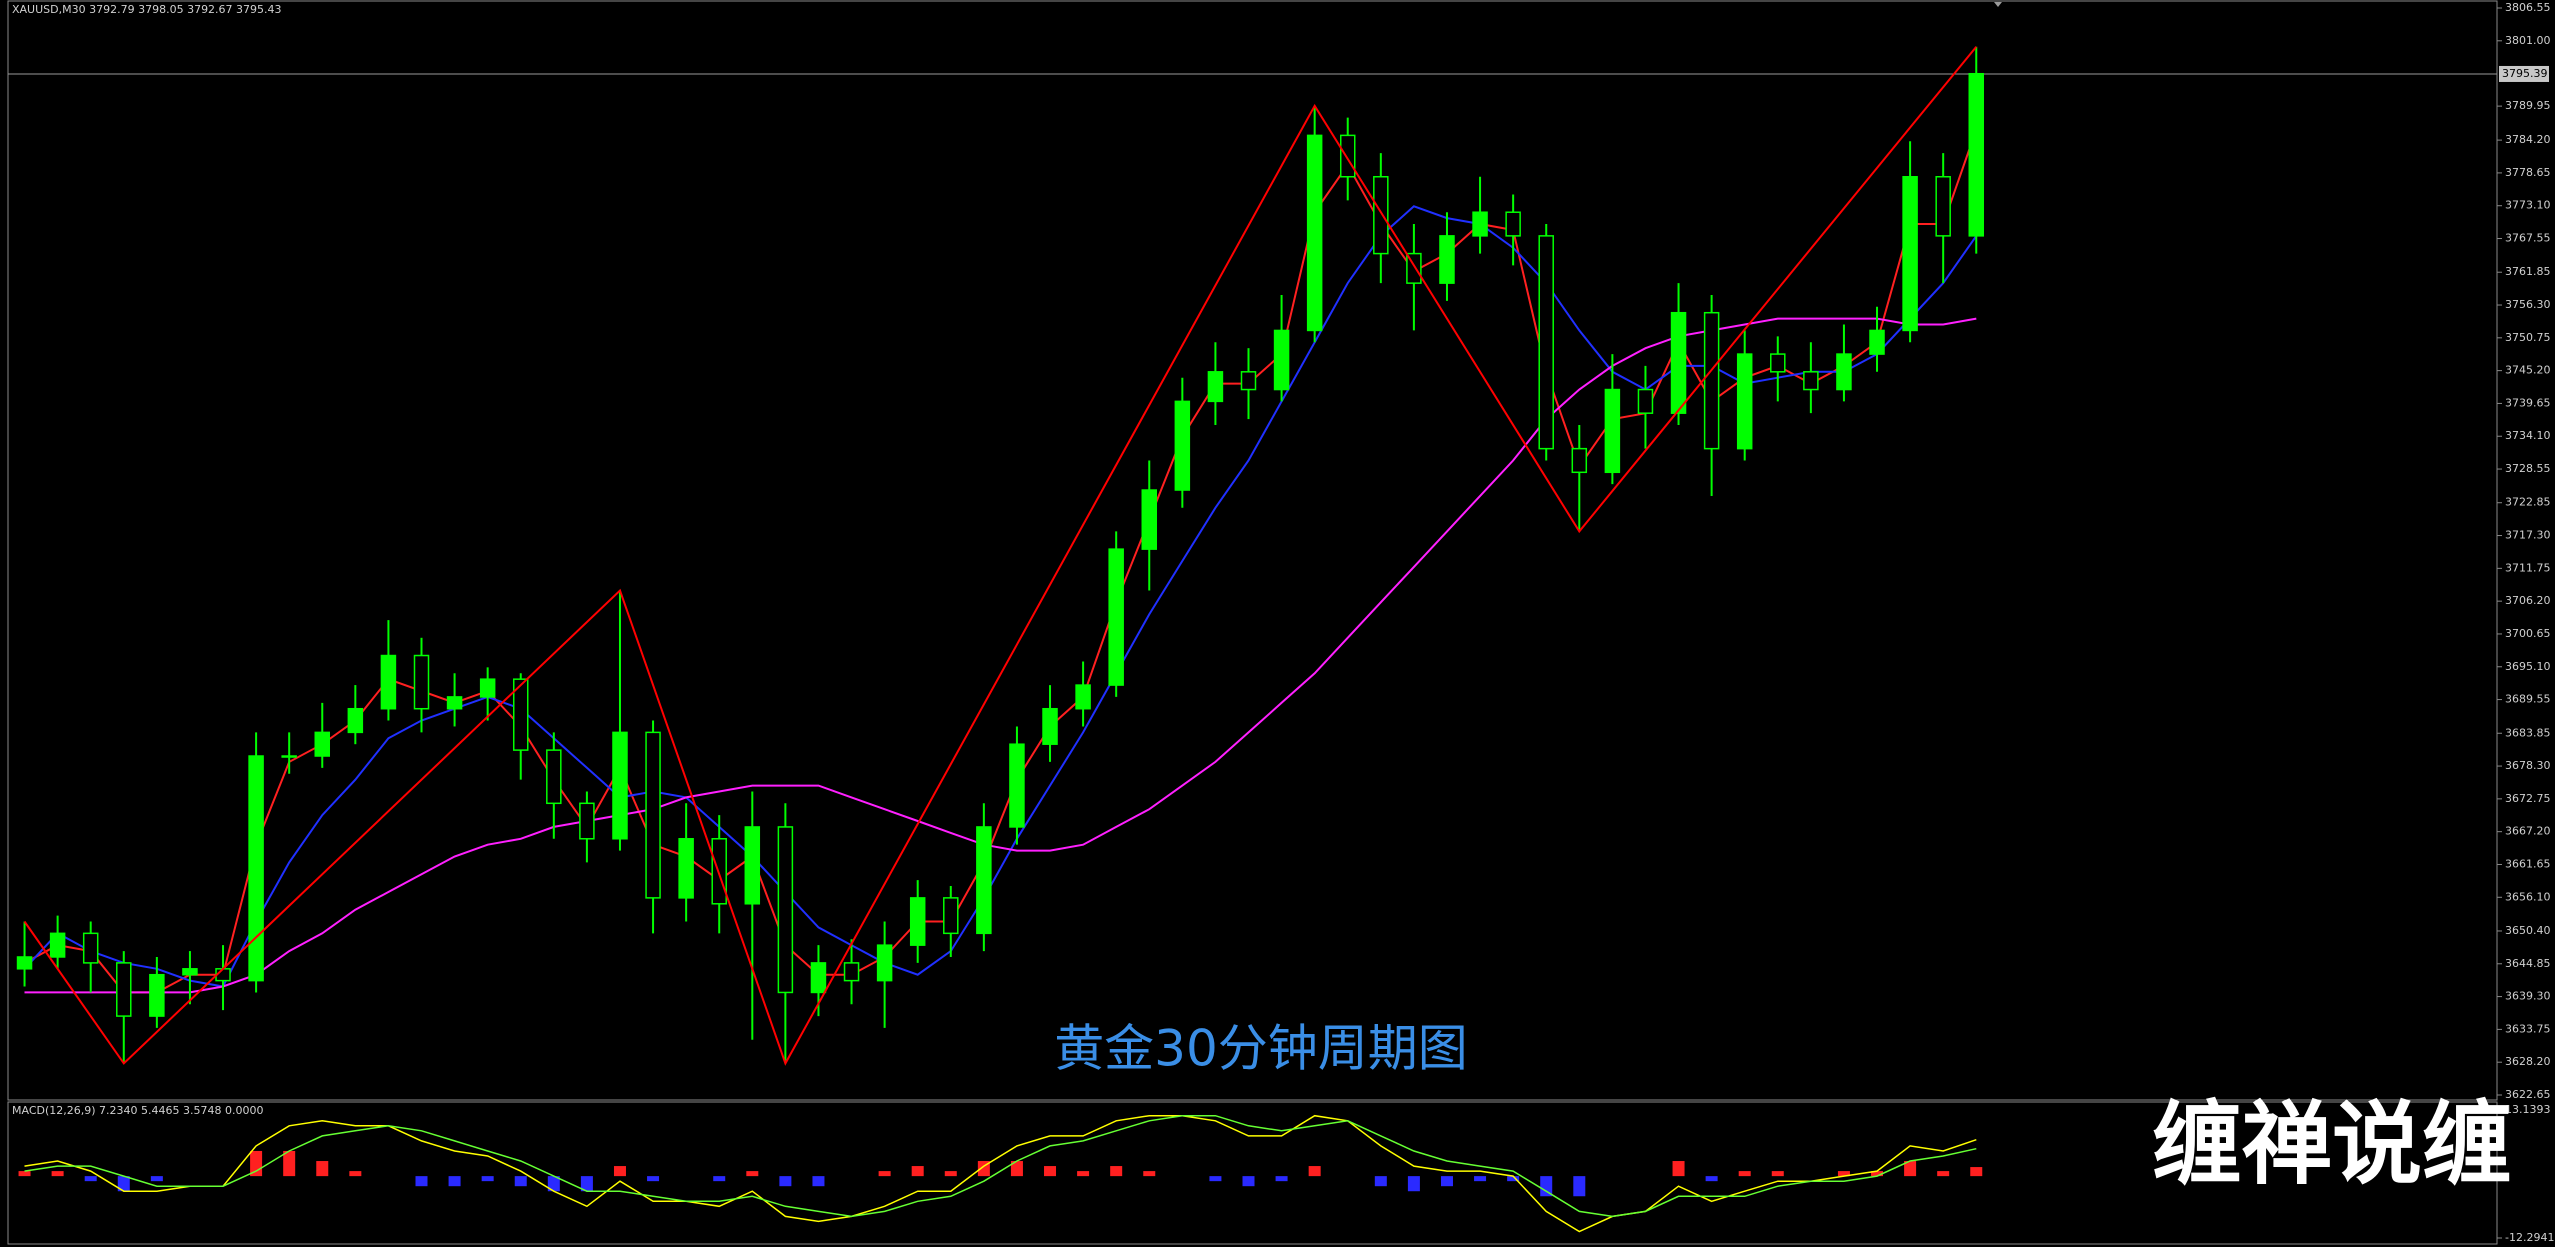 Image resolution: width=2555 pixels, height=1247 pixels. Describe the element at coordinates (2528, 798) in the screenshot. I see `y-tick-label: 3672.75` at that location.